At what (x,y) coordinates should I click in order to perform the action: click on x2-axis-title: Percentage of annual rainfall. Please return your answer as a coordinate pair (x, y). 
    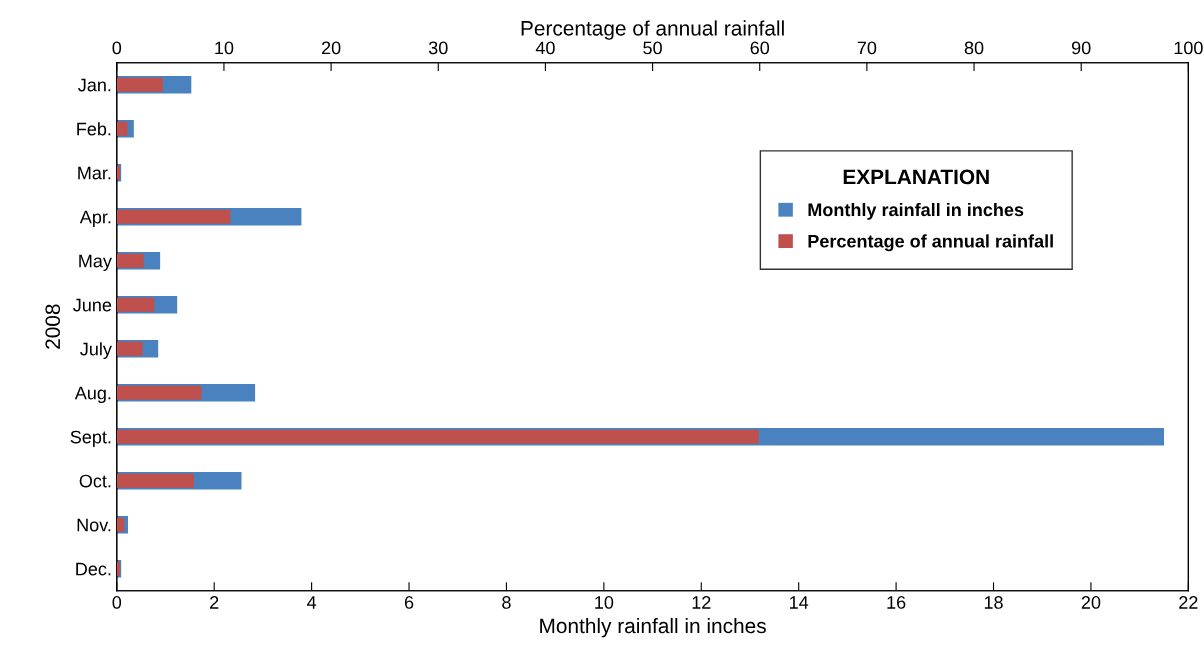
    Looking at the image, I should click on (652, 30).